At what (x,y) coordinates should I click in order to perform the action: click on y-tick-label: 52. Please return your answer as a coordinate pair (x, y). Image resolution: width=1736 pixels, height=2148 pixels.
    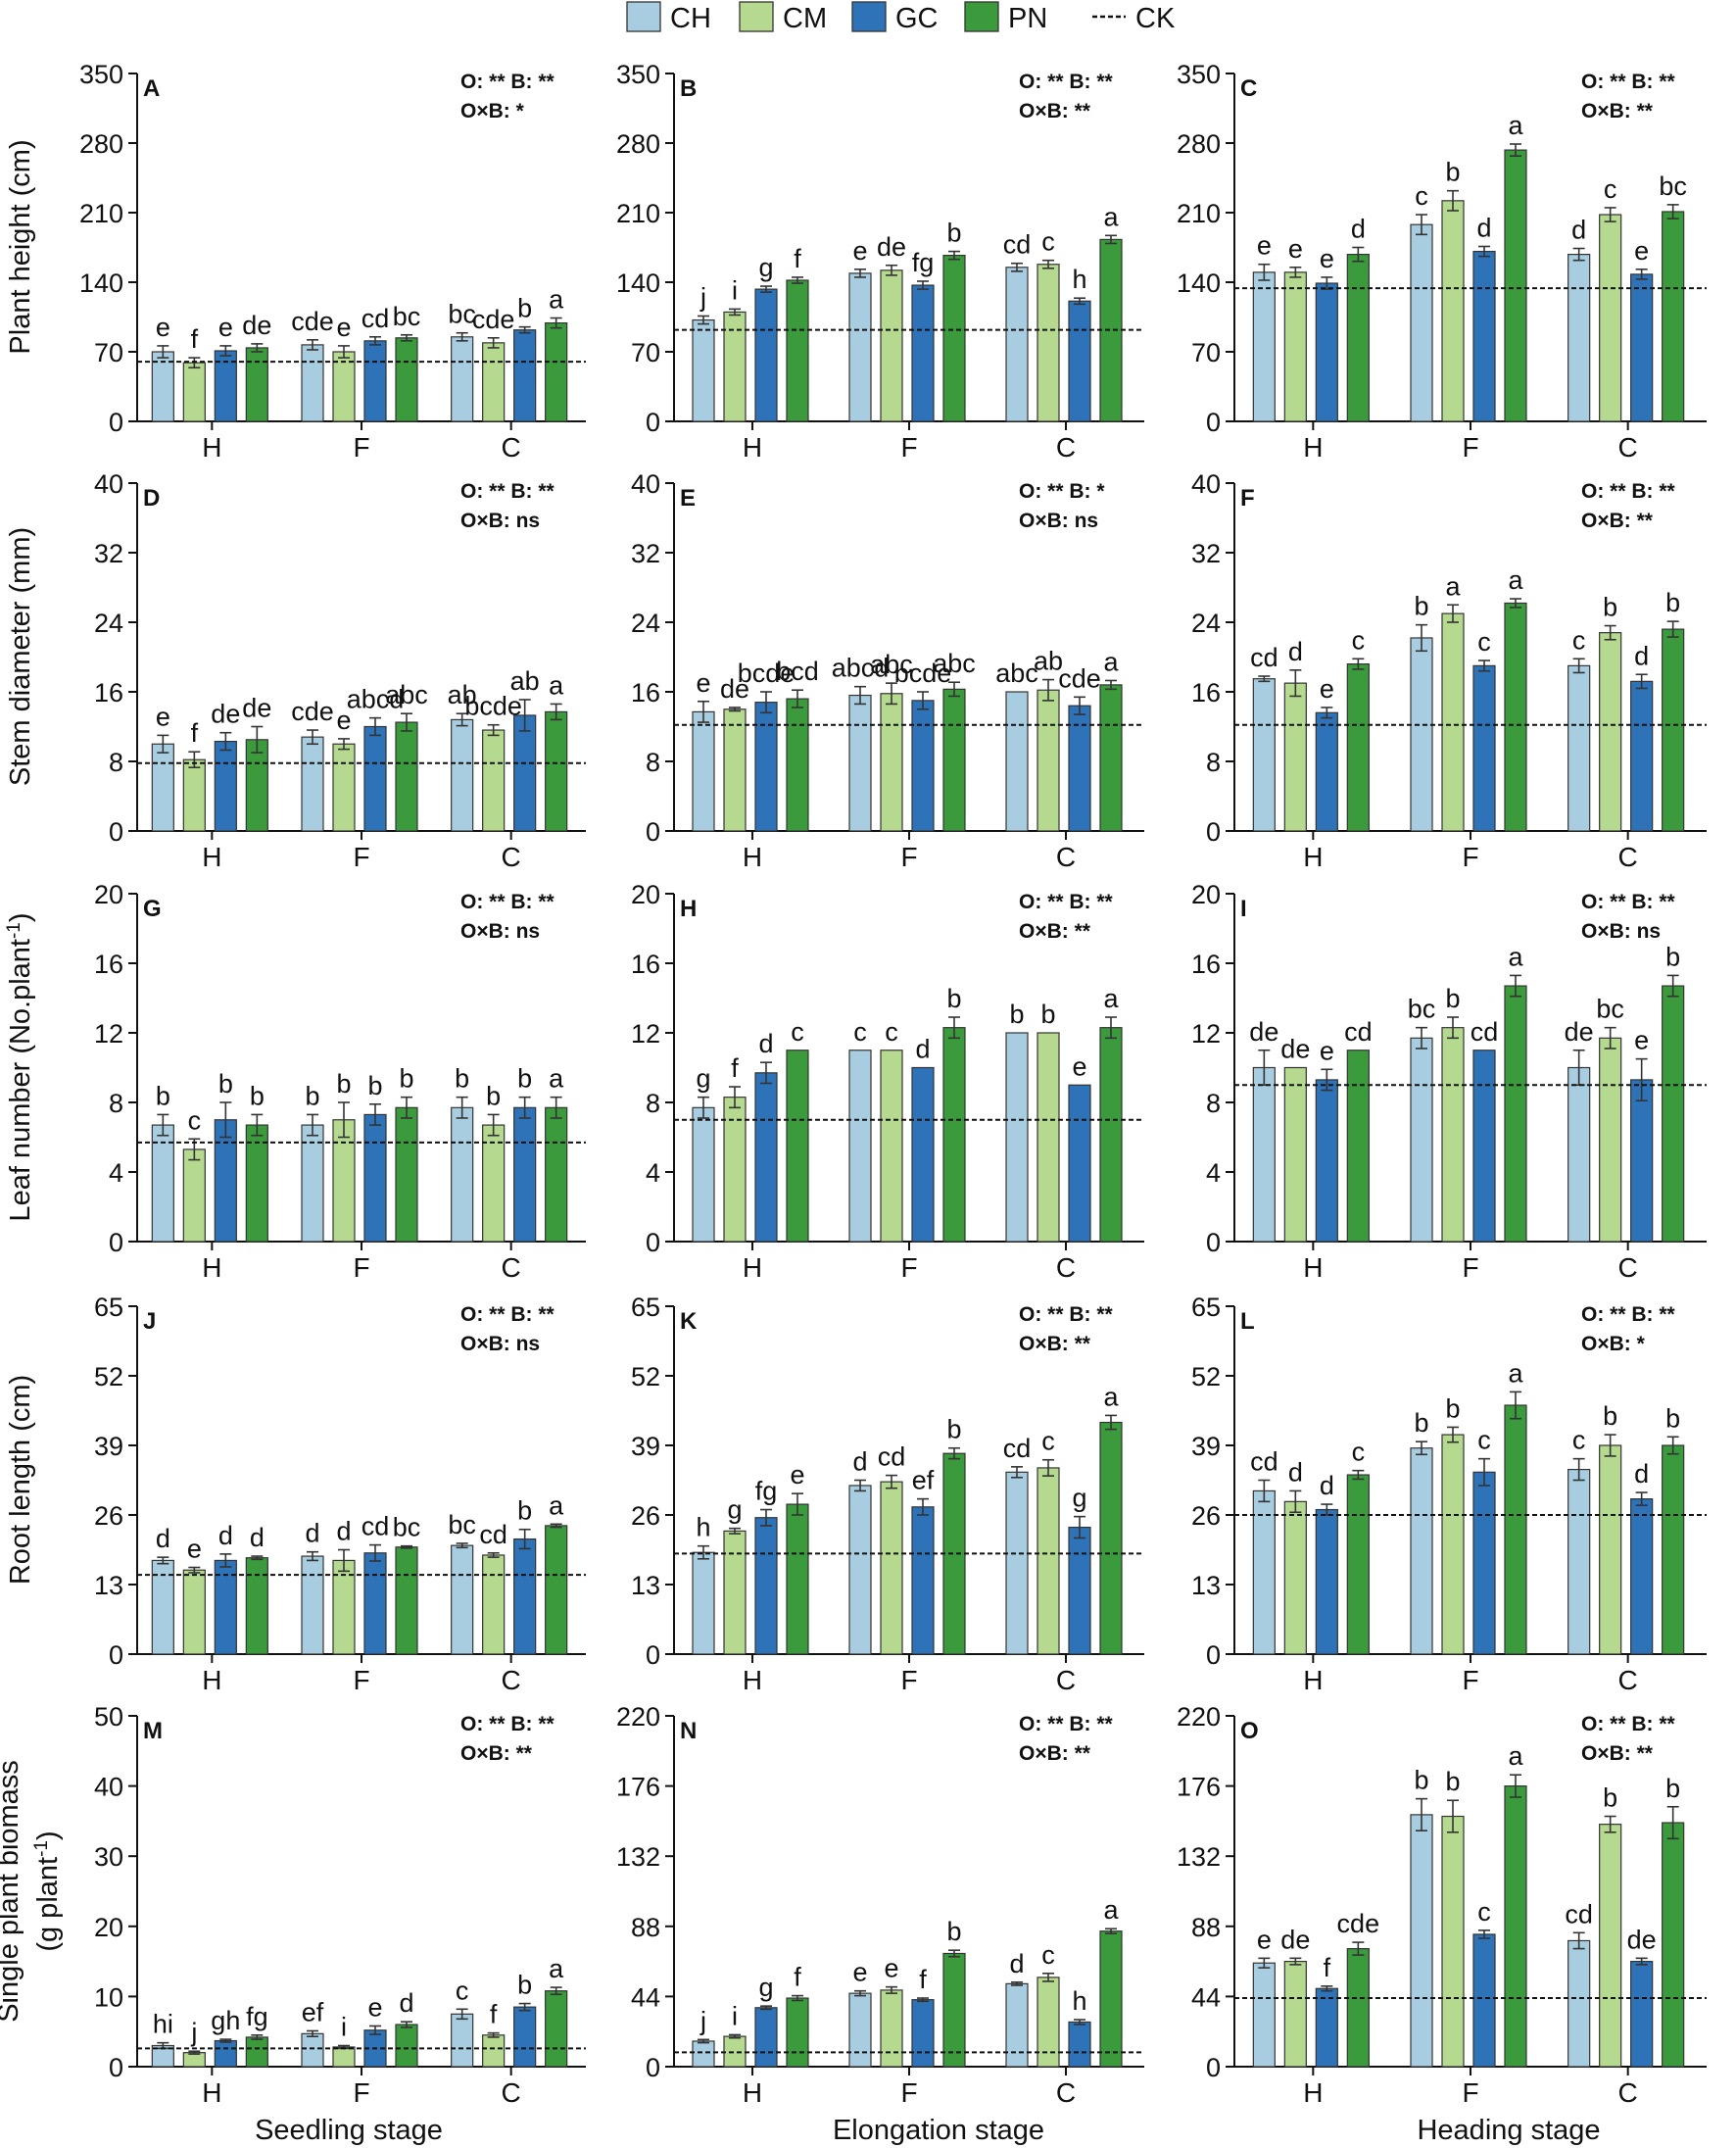
    Looking at the image, I should click on (645, 1376).